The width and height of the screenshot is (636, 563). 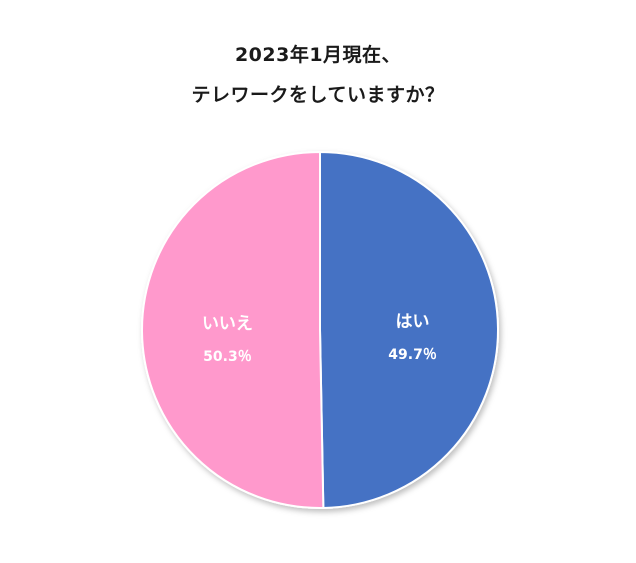 What do you see at coordinates (412, 355) in the screenshot?
I see `slice-value-label-0: 49.7％` at bounding box center [412, 355].